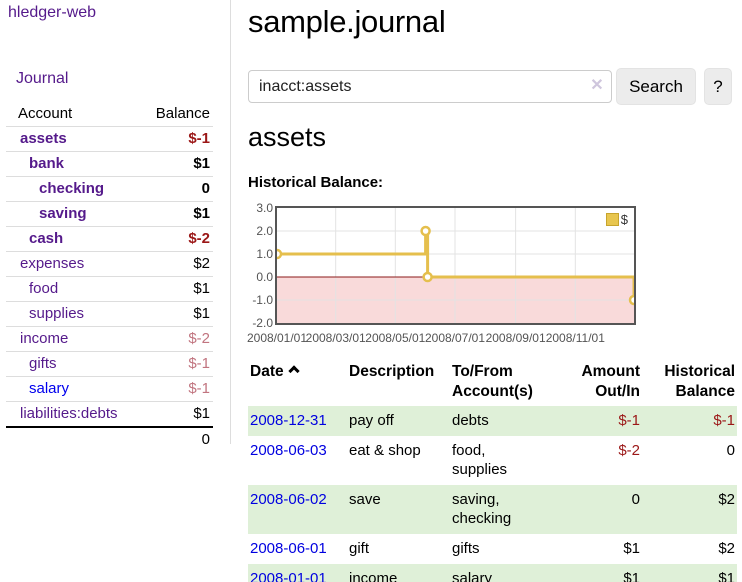 This screenshot has width=742, height=582. What do you see at coordinates (385, 450) in the screenshot?
I see `transaction-description: eat & shop` at bounding box center [385, 450].